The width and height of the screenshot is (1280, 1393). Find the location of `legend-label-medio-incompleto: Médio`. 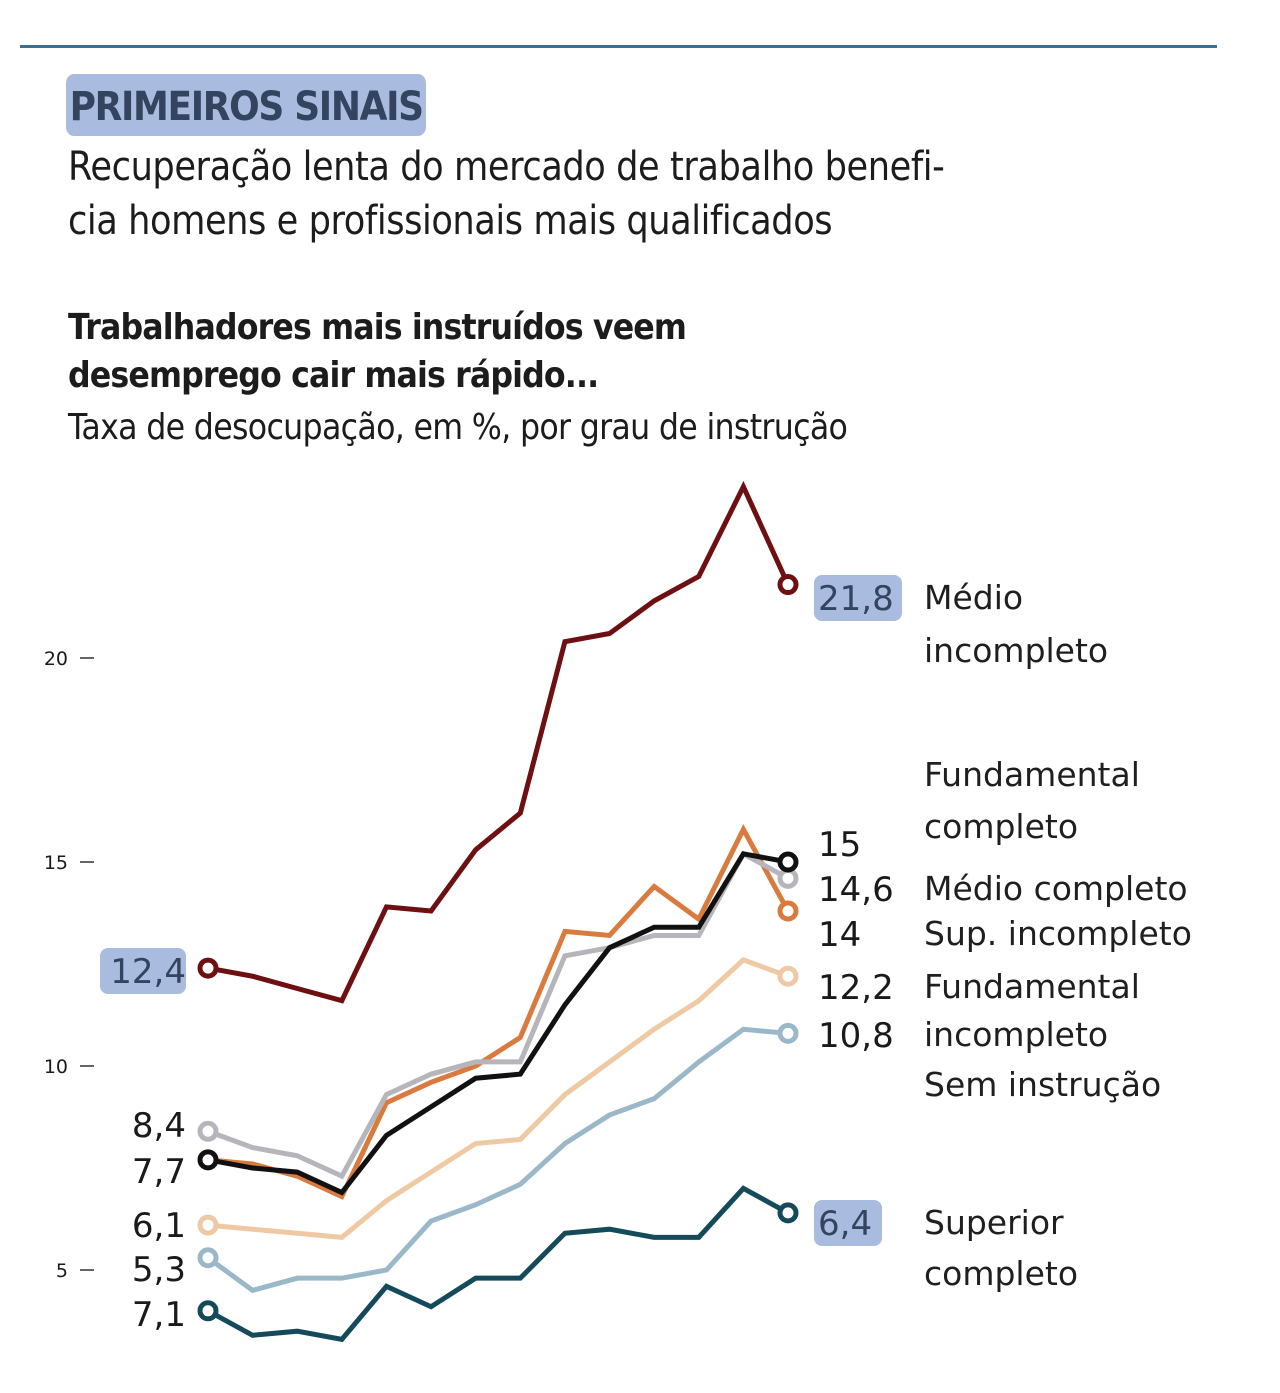

legend-label-medio-incompleto: Médio is located at coordinates (973, 597).